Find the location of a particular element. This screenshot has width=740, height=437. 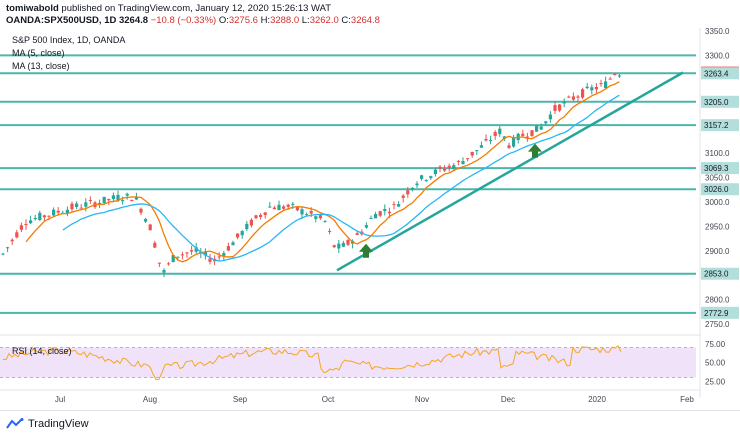

symbol-label: OANDA:SPX500USD, 1D is located at coordinates (61, 20).